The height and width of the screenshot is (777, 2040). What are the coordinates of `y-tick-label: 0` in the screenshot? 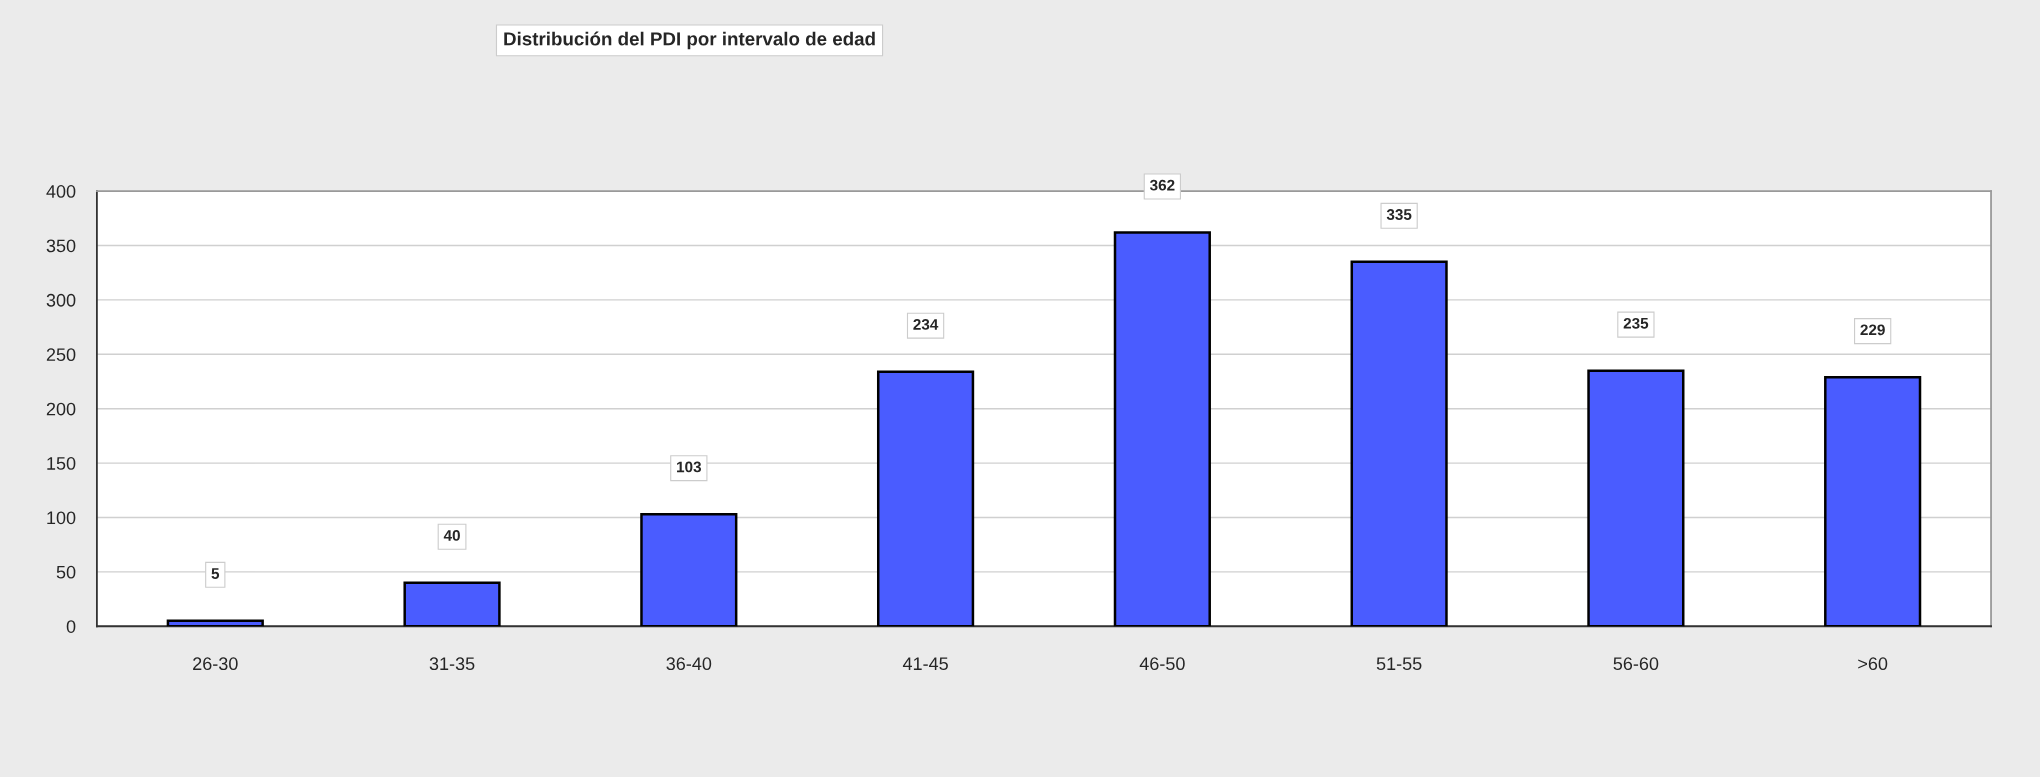 It's located at (71, 626).